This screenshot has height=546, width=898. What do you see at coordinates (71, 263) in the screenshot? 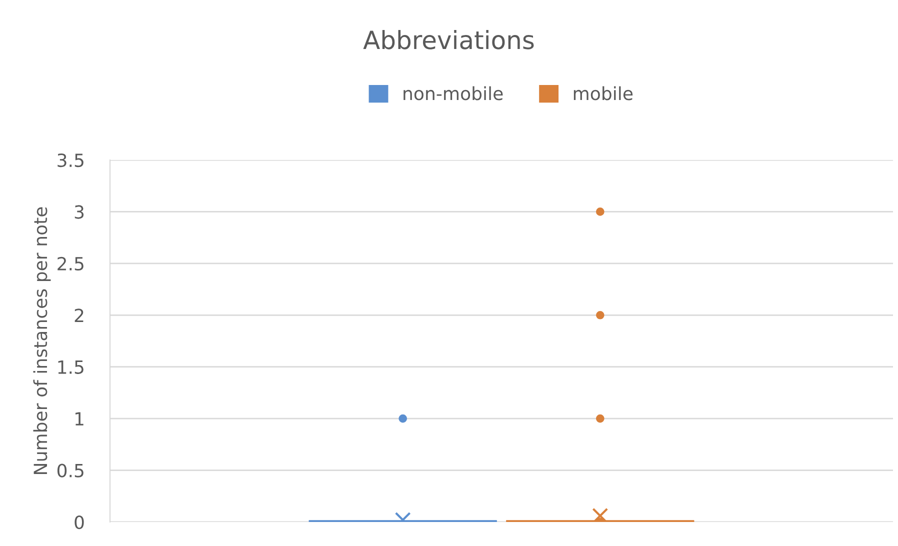
I see `y-tick-label: 2.5` at bounding box center [71, 263].